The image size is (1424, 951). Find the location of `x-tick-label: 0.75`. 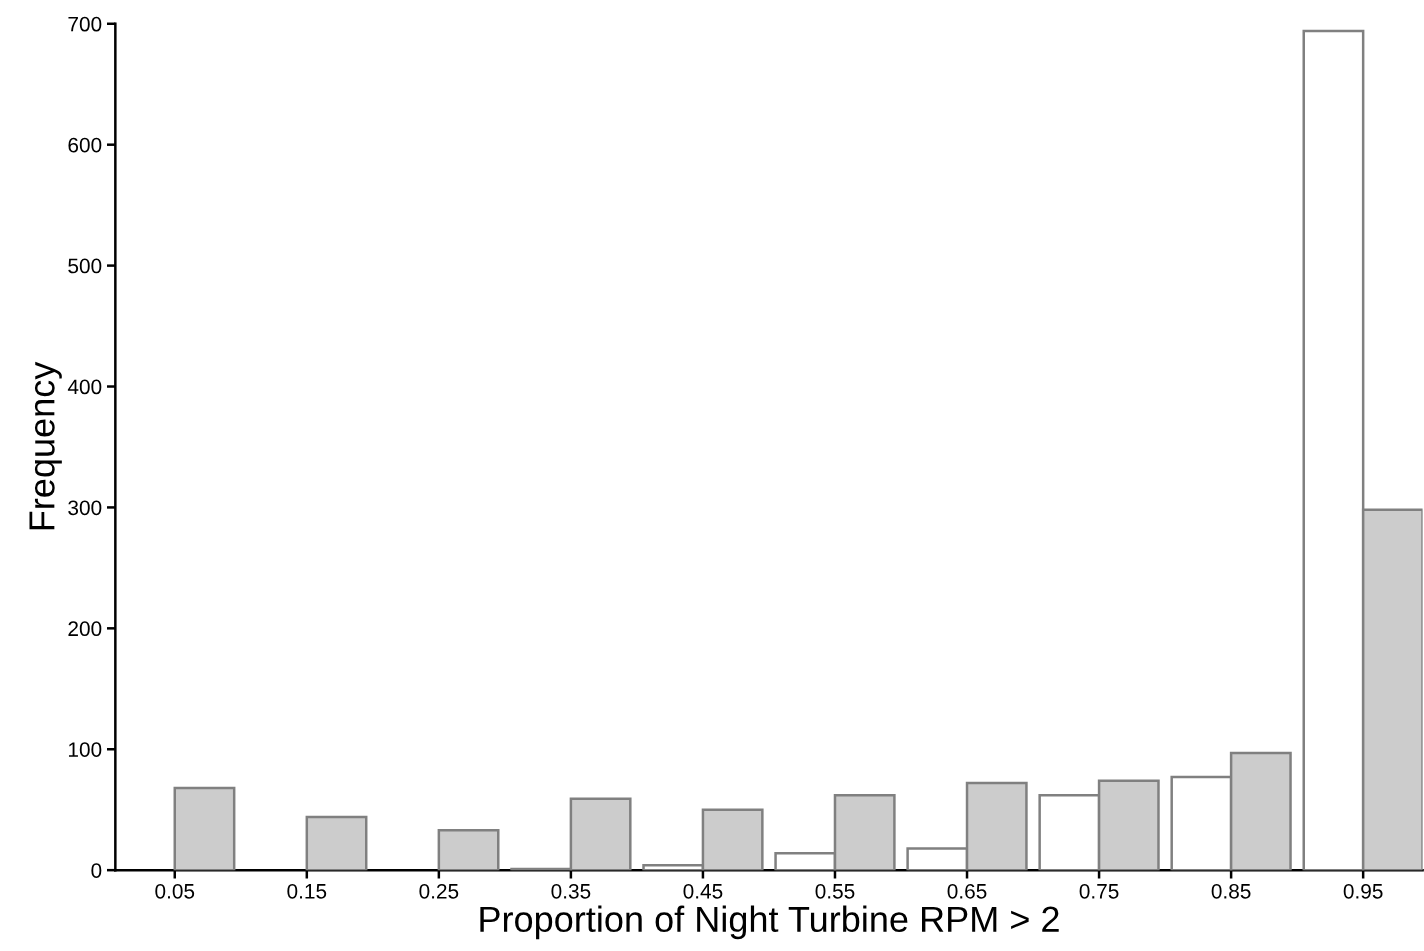

x-tick-label: 0.75 is located at coordinates (1099, 891).